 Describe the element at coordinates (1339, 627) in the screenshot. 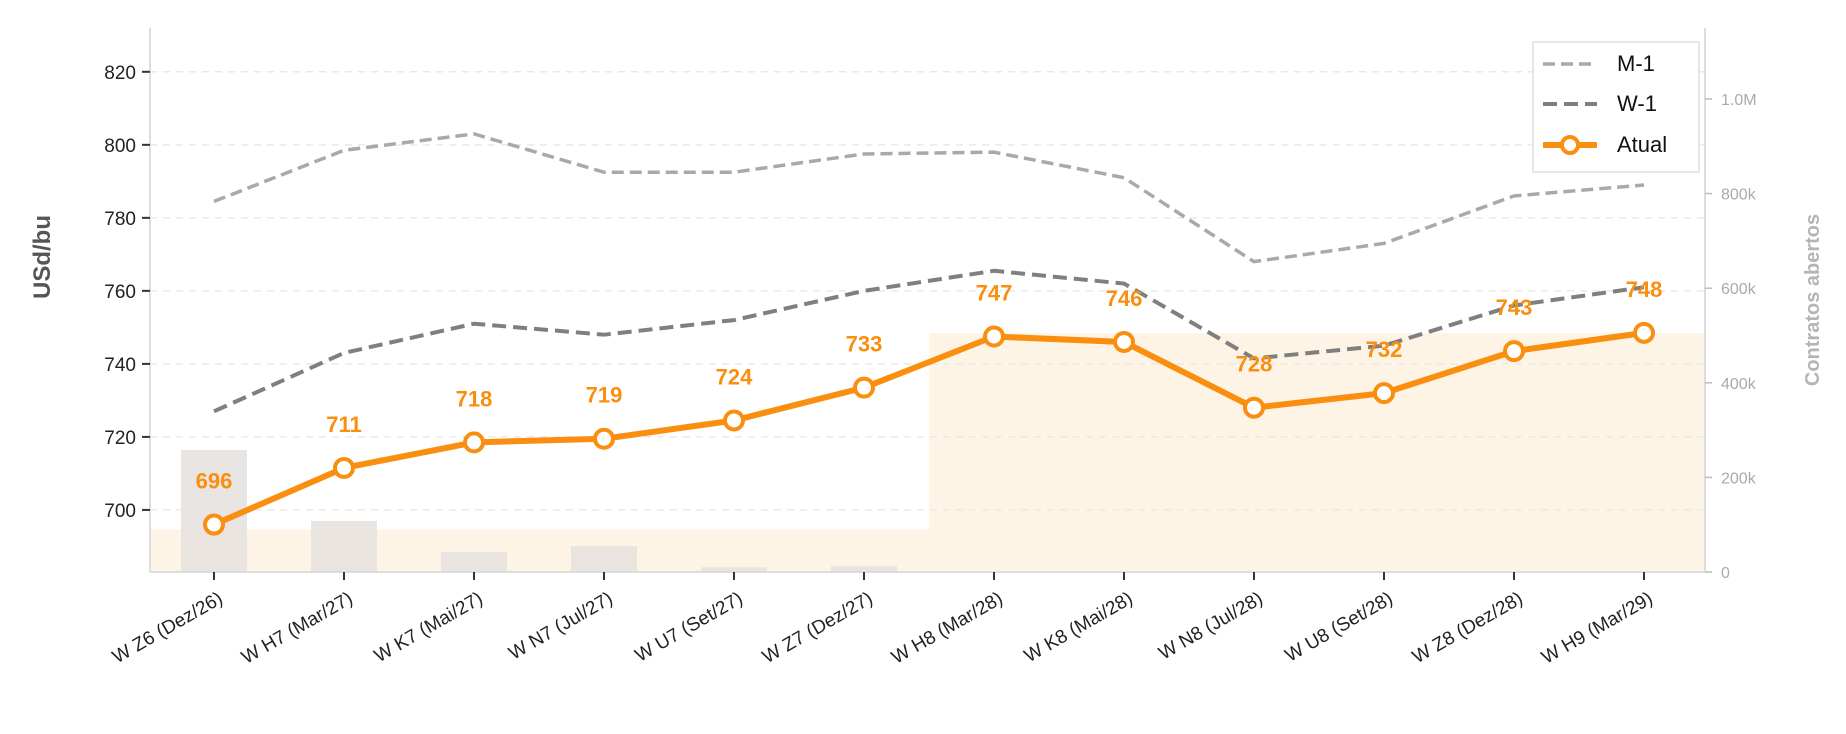

I see `x-tick-label: W U8 (Set/28)` at that location.